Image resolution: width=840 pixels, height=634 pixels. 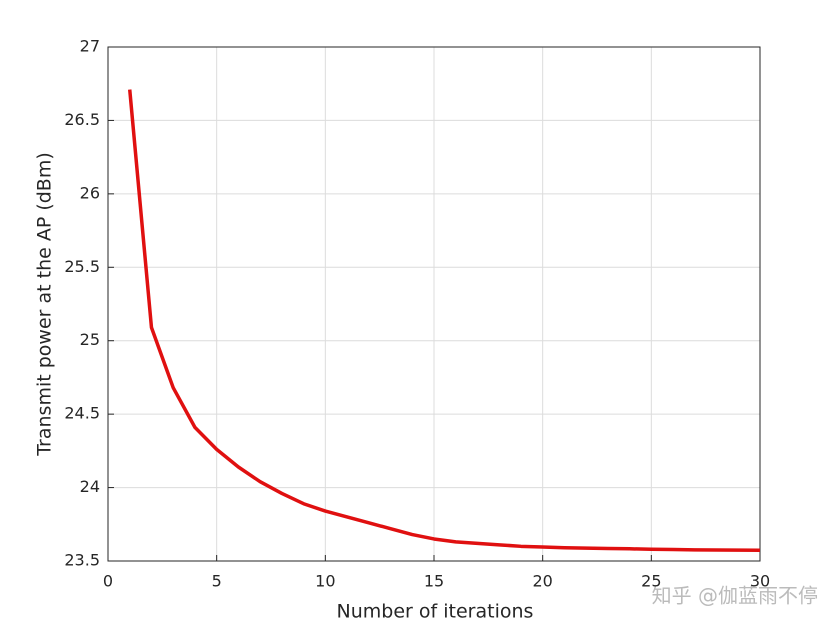 I want to click on y-tick-label: 25, so click(x=90, y=339).